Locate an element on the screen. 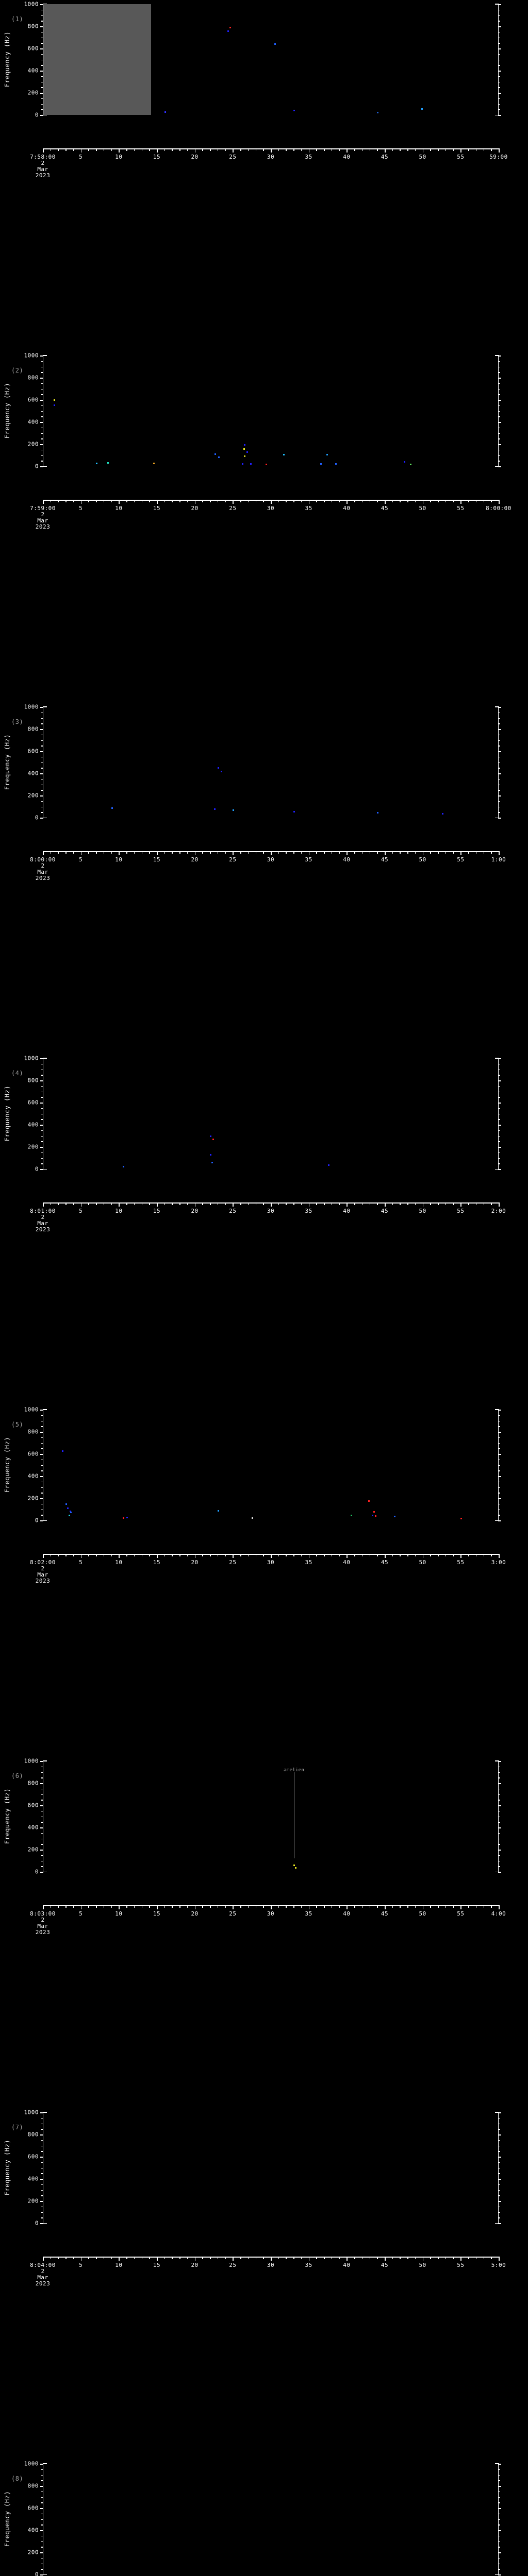  x-tick-label: 40 is located at coordinates (347, 157).